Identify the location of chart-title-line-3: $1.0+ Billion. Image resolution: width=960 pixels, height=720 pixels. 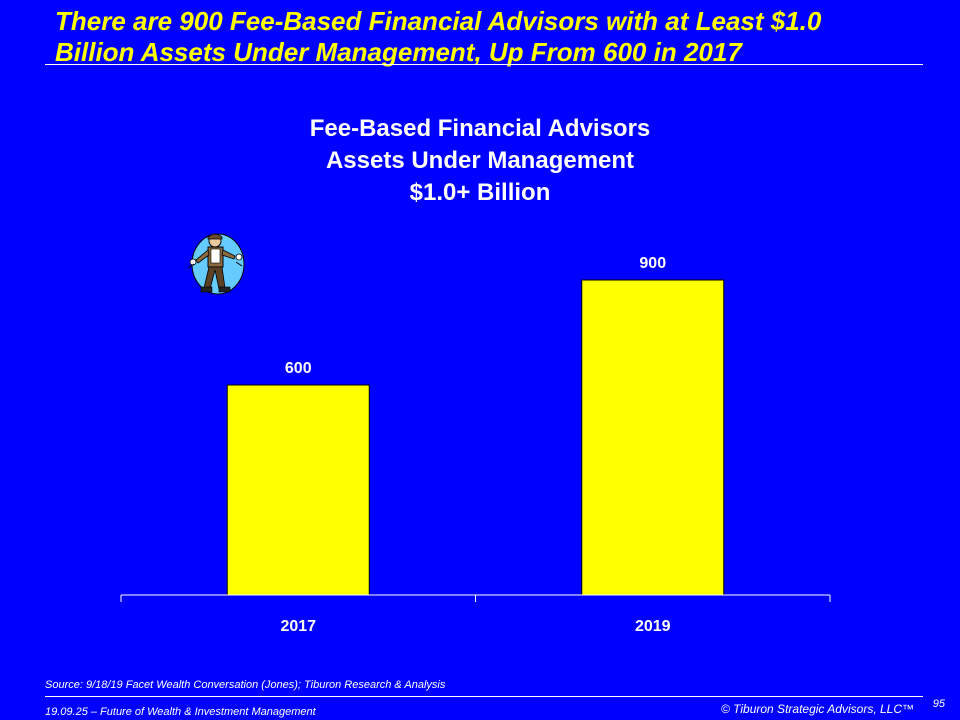
(480, 192).